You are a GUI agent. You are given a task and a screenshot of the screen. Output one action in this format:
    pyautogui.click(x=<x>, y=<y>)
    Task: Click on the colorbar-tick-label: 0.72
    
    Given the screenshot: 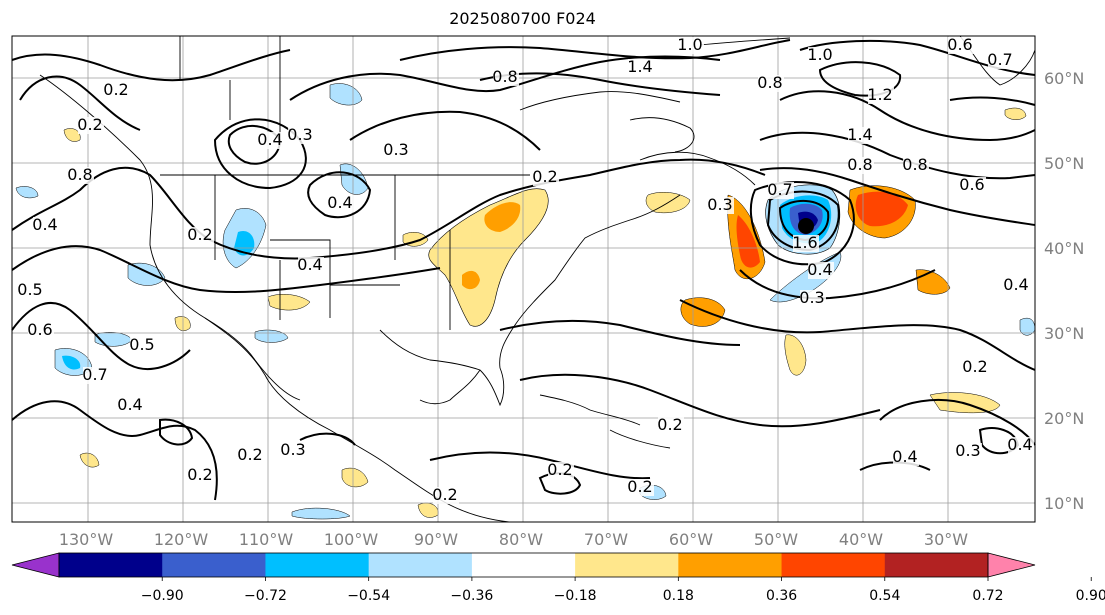 What is the action you would take?
    pyautogui.click(x=987, y=596)
    